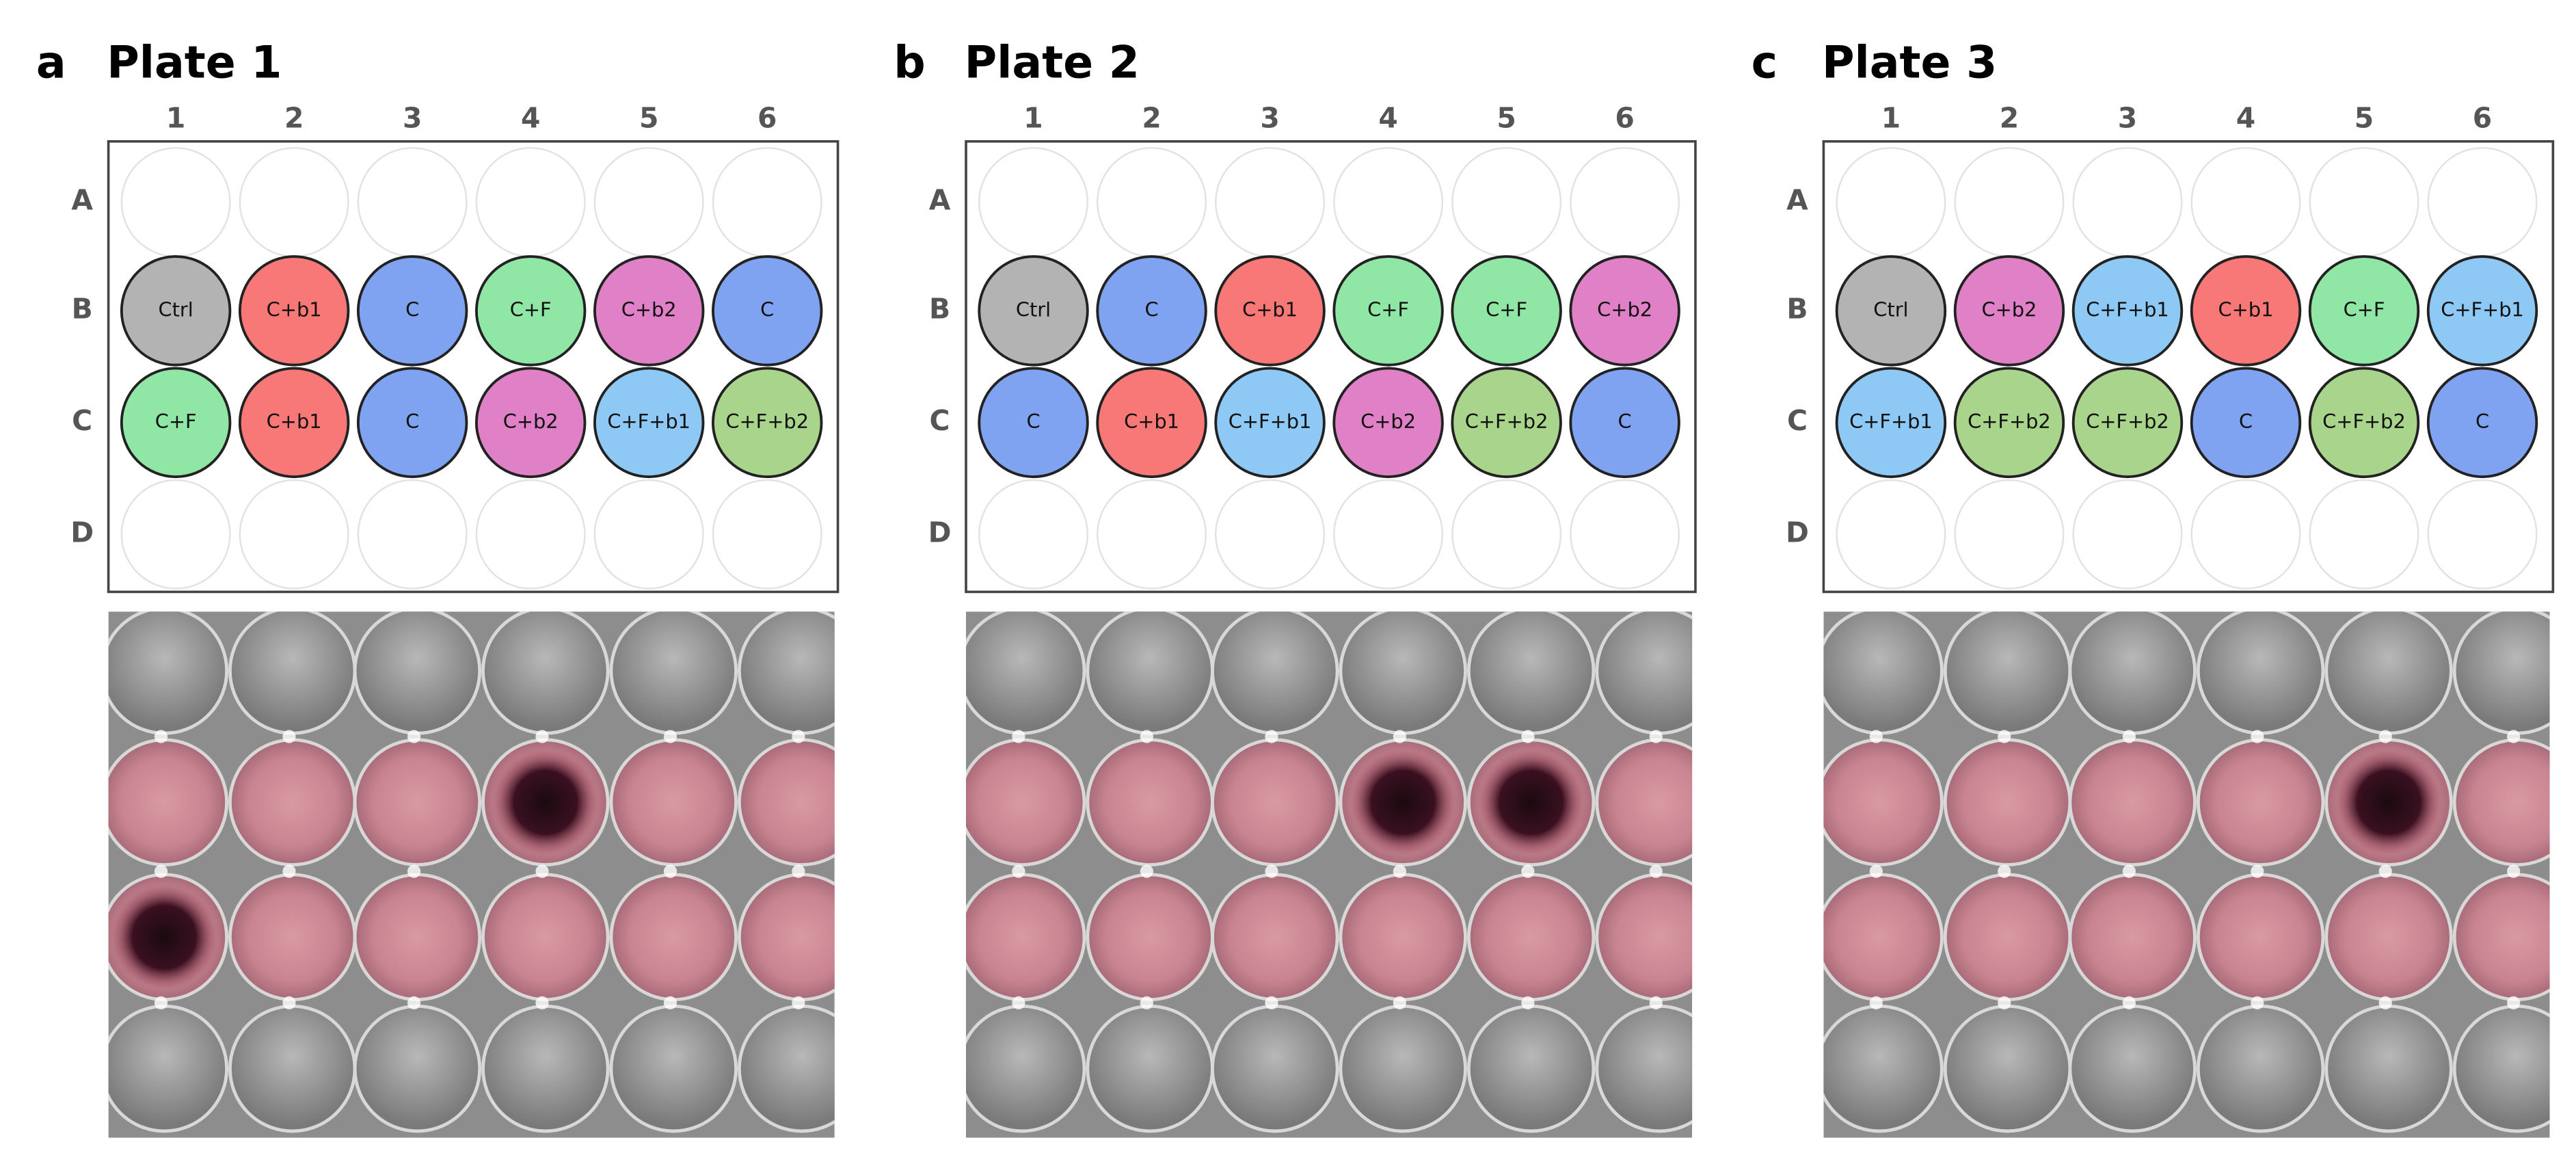 The width and height of the screenshot is (2576, 1164). What do you see at coordinates (51, 63) in the screenshot?
I see `panel-letter: a` at bounding box center [51, 63].